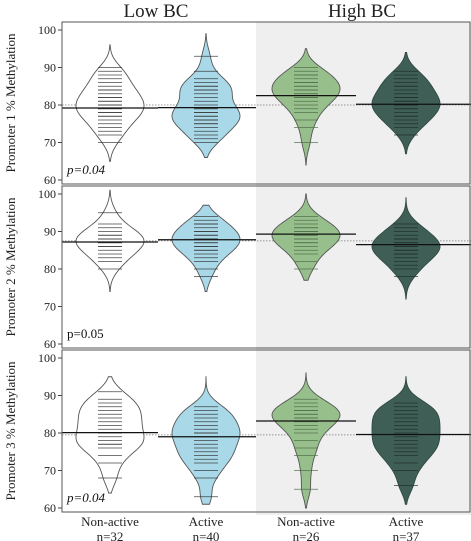  What do you see at coordinates (10, 431) in the screenshot?
I see `y-axis-label: Promoter 3 % Methylation` at bounding box center [10, 431].